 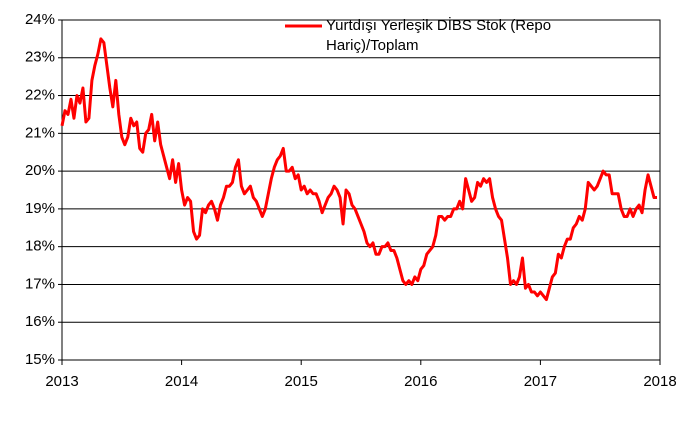 What do you see at coordinates (61, 381) in the screenshot?
I see `x-tick-label: 2013` at bounding box center [61, 381].